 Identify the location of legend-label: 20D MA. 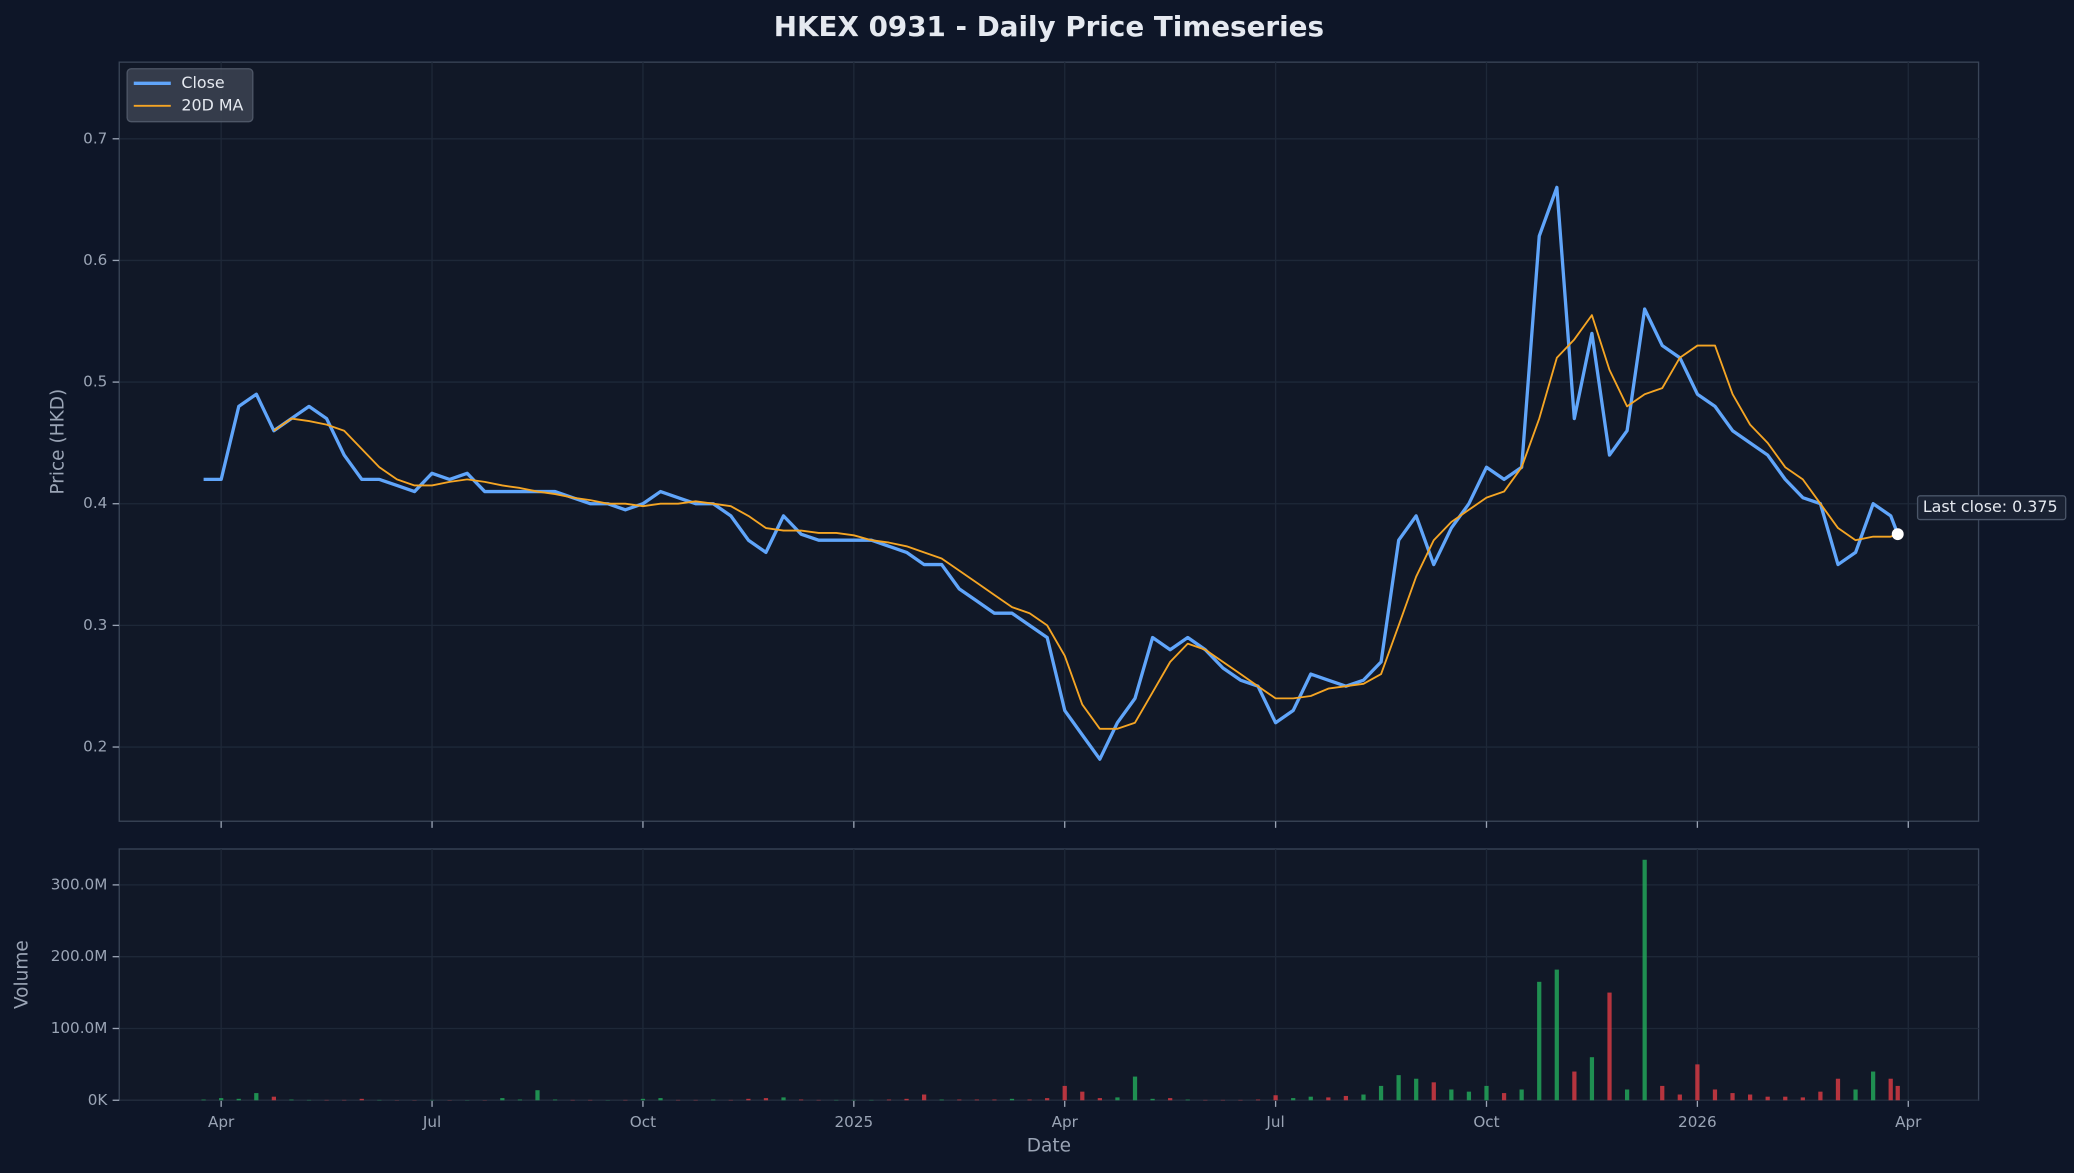
(212, 104).